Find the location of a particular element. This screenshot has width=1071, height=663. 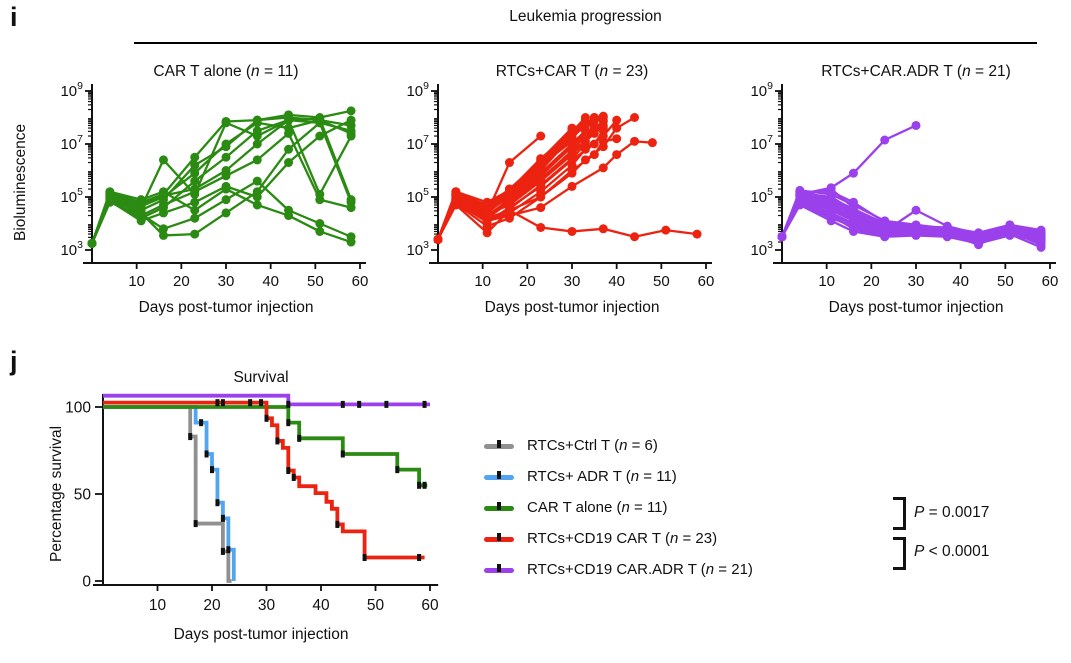

legend-label: RTCs+CD19 CAR T (n = 23) is located at coordinates (622, 538).